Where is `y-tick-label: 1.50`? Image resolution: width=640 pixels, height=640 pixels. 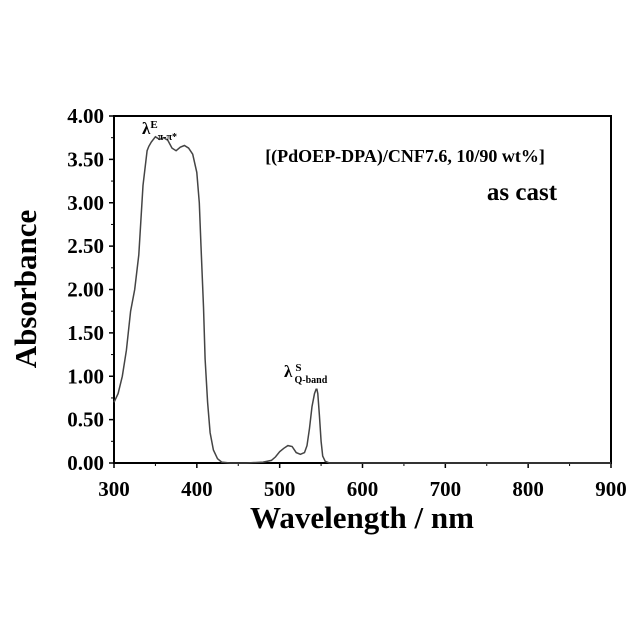
y-tick-label: 1.50 is located at coordinates (85, 333).